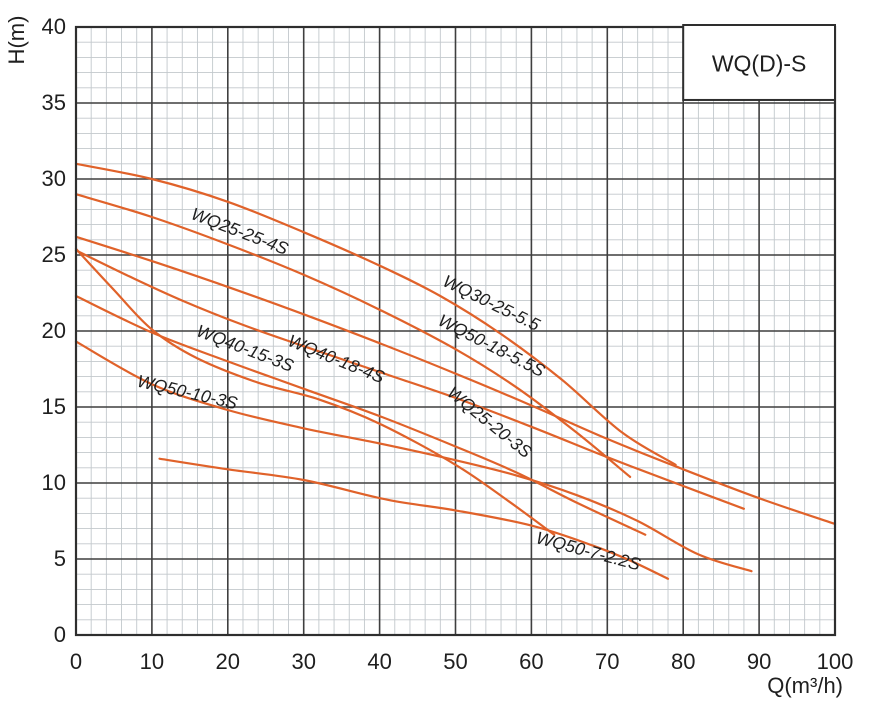 This screenshot has width=892, height=707. What do you see at coordinates (54, 178) in the screenshot?
I see `y-tick-label: 30` at bounding box center [54, 178].